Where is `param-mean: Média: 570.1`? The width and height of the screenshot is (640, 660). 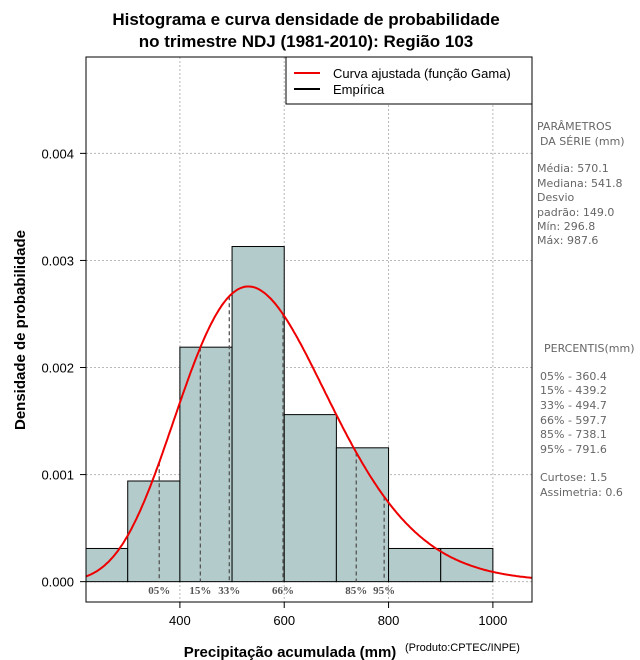
param-mean: Média: 570.1 is located at coordinates (573, 168).